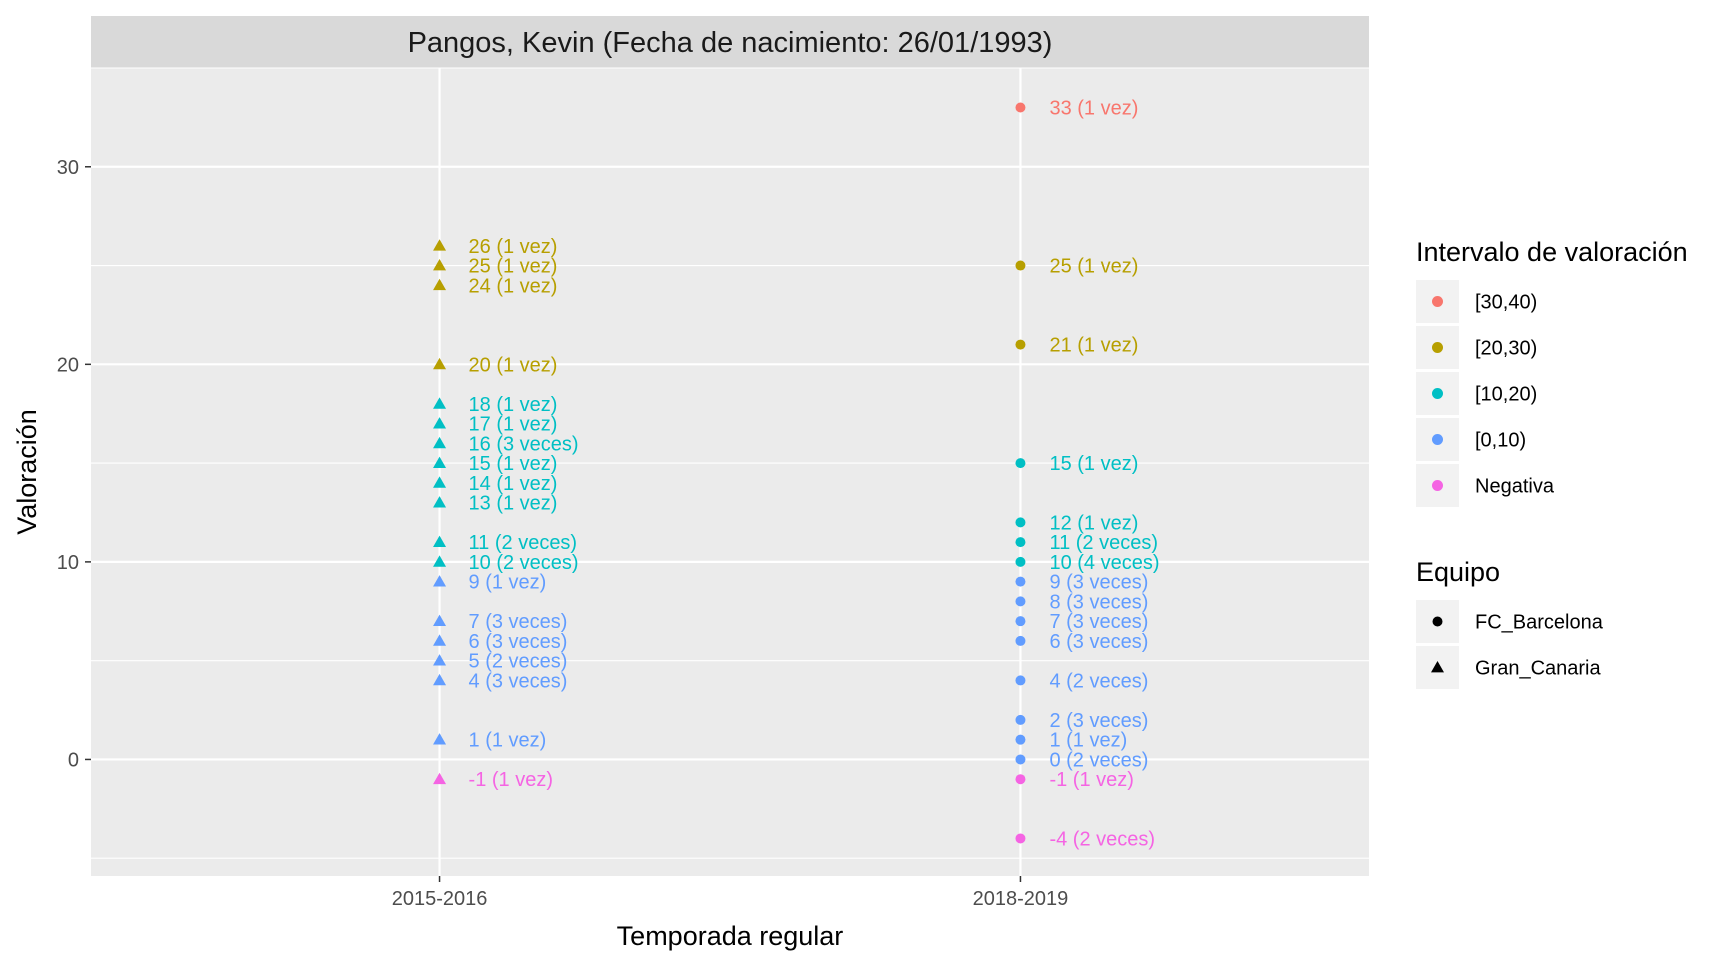  Describe the element at coordinates (1098, 681) in the screenshot. I see `data-label: 4 (2 veces)` at that location.